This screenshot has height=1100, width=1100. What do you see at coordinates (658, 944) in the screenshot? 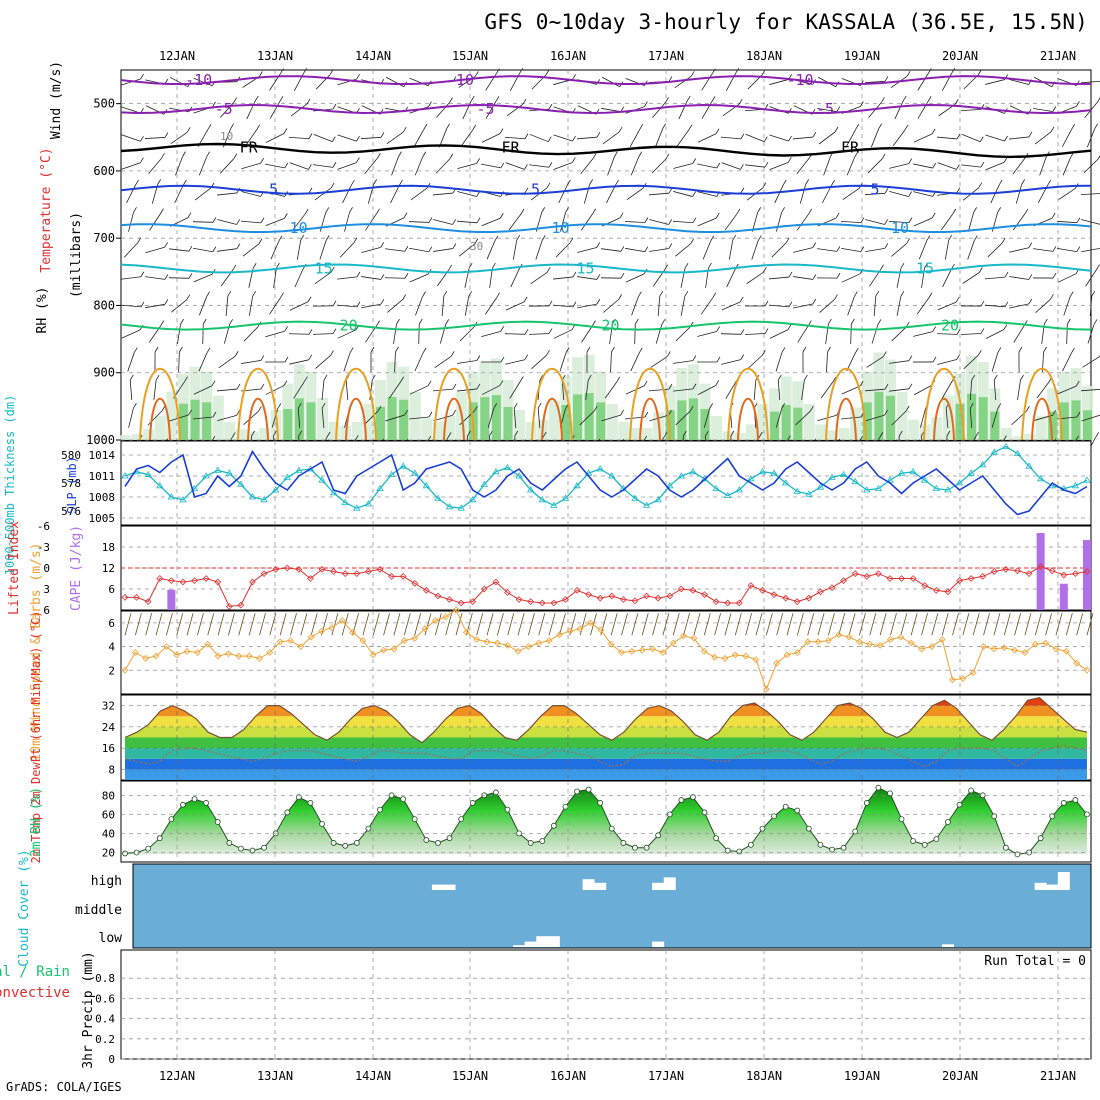
I see `low-cloud-cell` at bounding box center [658, 944].